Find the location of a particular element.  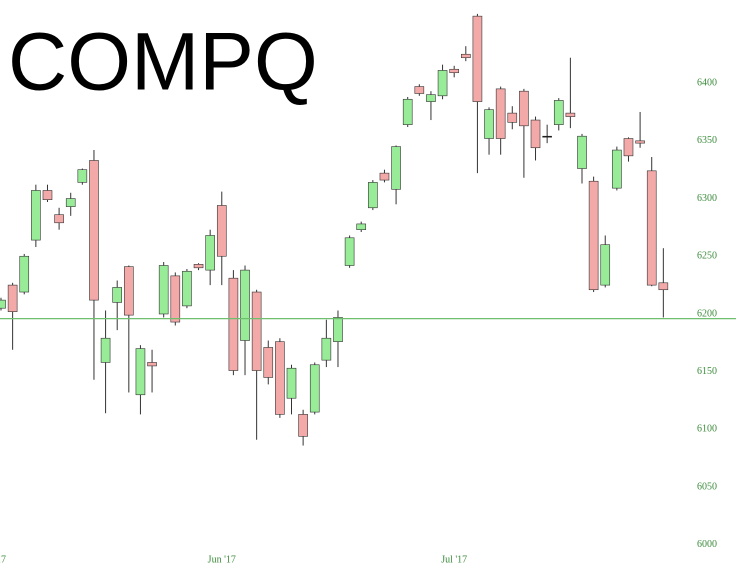

y-tick-label: 6400 is located at coordinates (707, 82).